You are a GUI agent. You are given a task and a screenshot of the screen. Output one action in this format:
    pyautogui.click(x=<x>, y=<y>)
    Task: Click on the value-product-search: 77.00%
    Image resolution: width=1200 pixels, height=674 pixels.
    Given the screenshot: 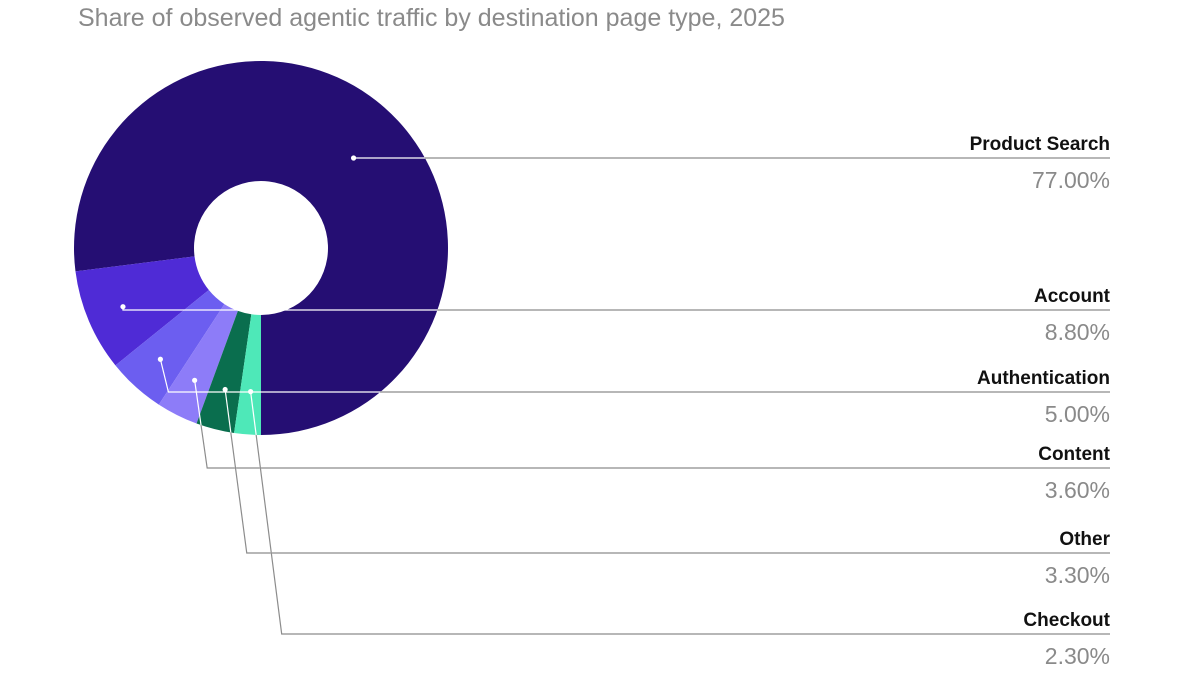 What is the action you would take?
    pyautogui.click(x=1071, y=180)
    